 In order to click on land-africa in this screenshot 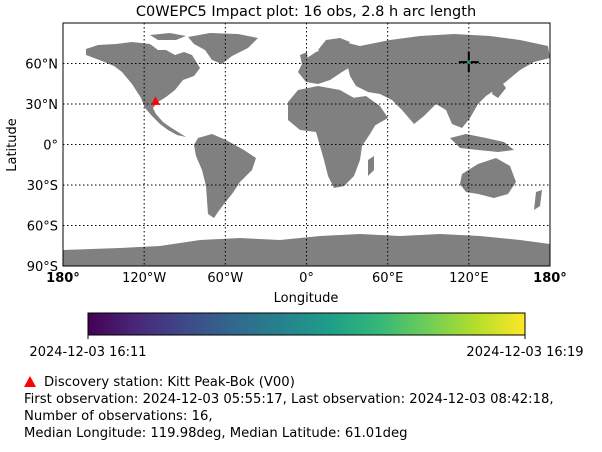, I will do `click(332, 137)`.